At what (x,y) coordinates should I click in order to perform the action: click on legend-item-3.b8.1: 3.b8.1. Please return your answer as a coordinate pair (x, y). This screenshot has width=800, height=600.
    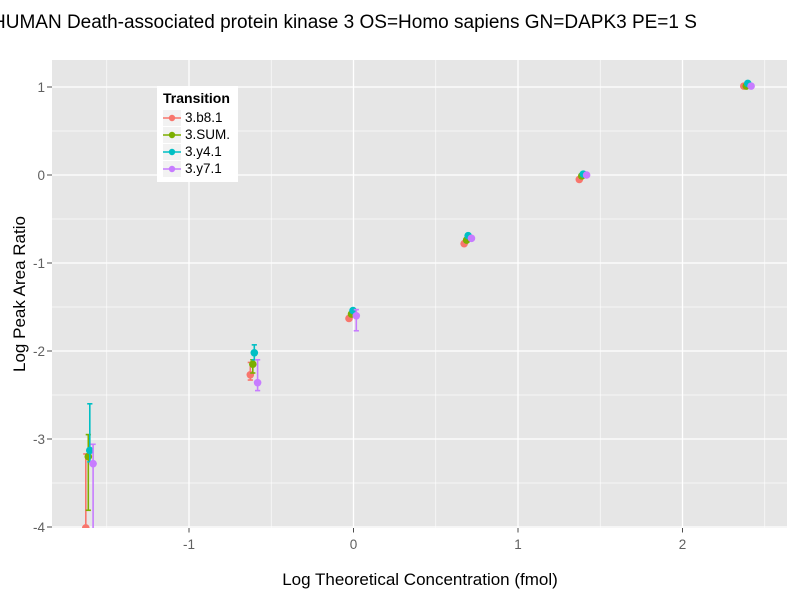
    Looking at the image, I should click on (196, 117).